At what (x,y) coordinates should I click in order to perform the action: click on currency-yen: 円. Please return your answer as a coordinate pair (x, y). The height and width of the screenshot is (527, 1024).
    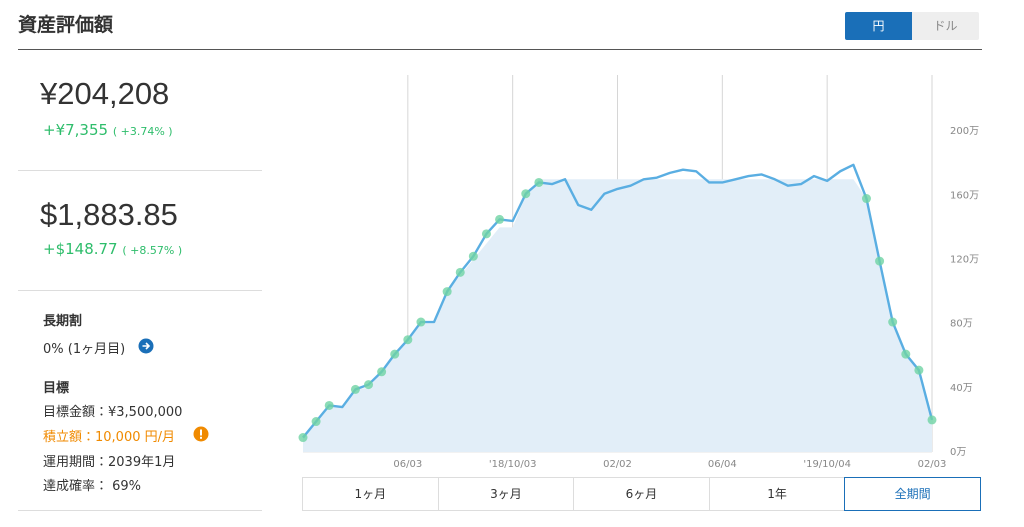
    Looking at the image, I should click on (878, 26).